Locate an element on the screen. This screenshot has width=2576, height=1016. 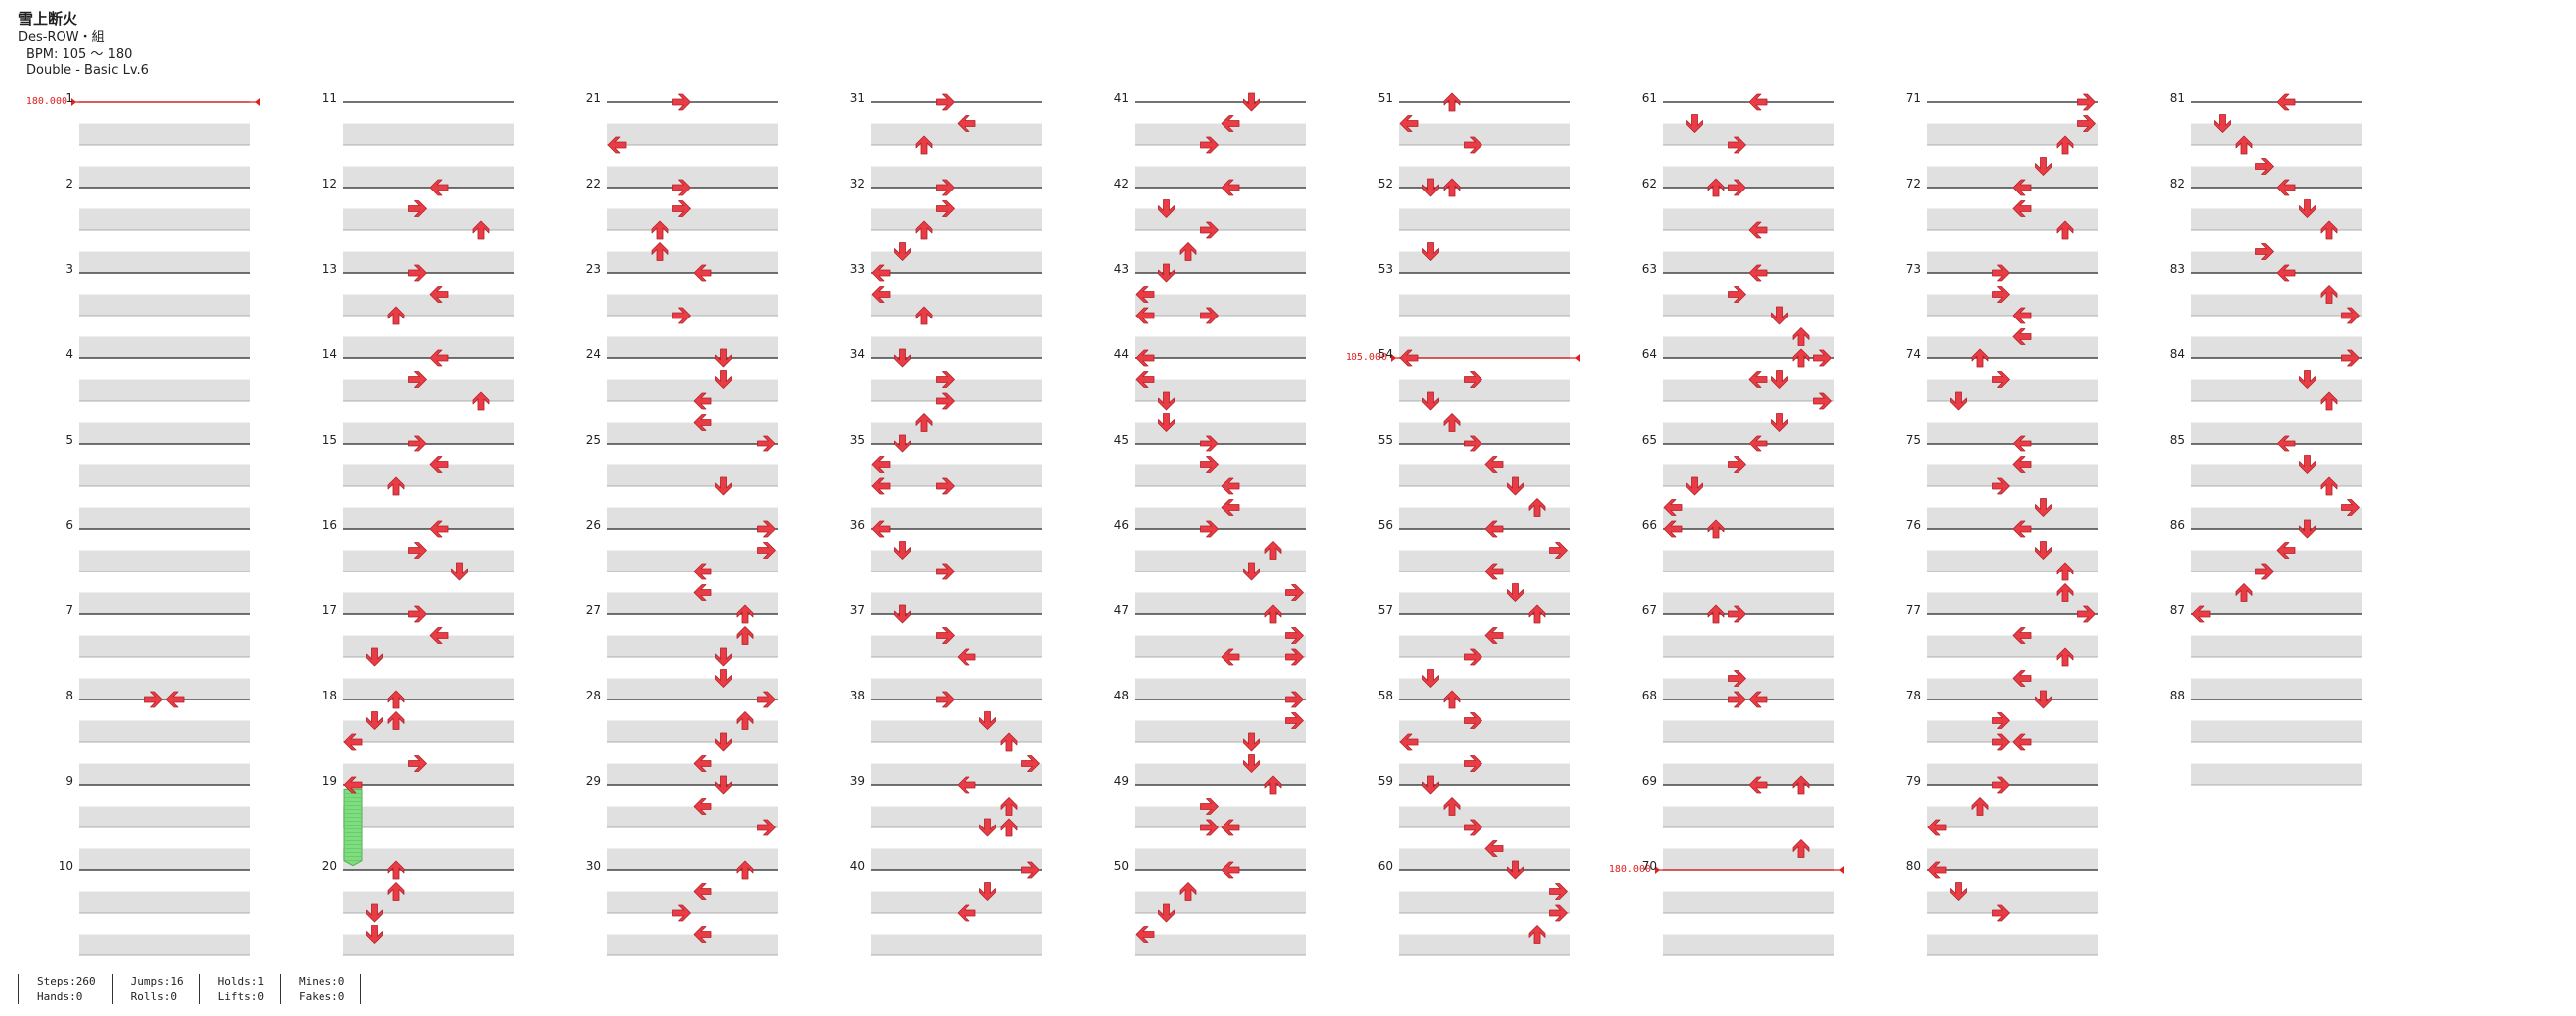
stat-group-mines: Mines:0 Fakes:0 is located at coordinates (321, 989).